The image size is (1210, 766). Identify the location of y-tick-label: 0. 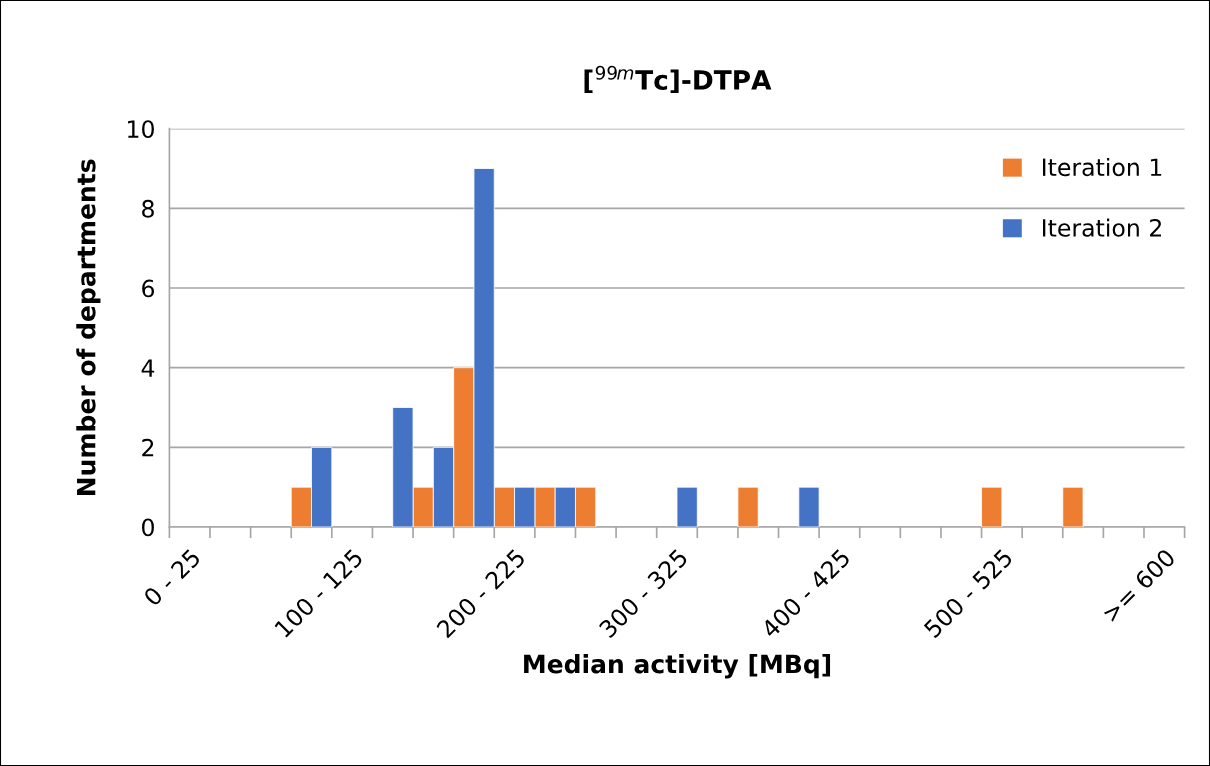
(148, 527).